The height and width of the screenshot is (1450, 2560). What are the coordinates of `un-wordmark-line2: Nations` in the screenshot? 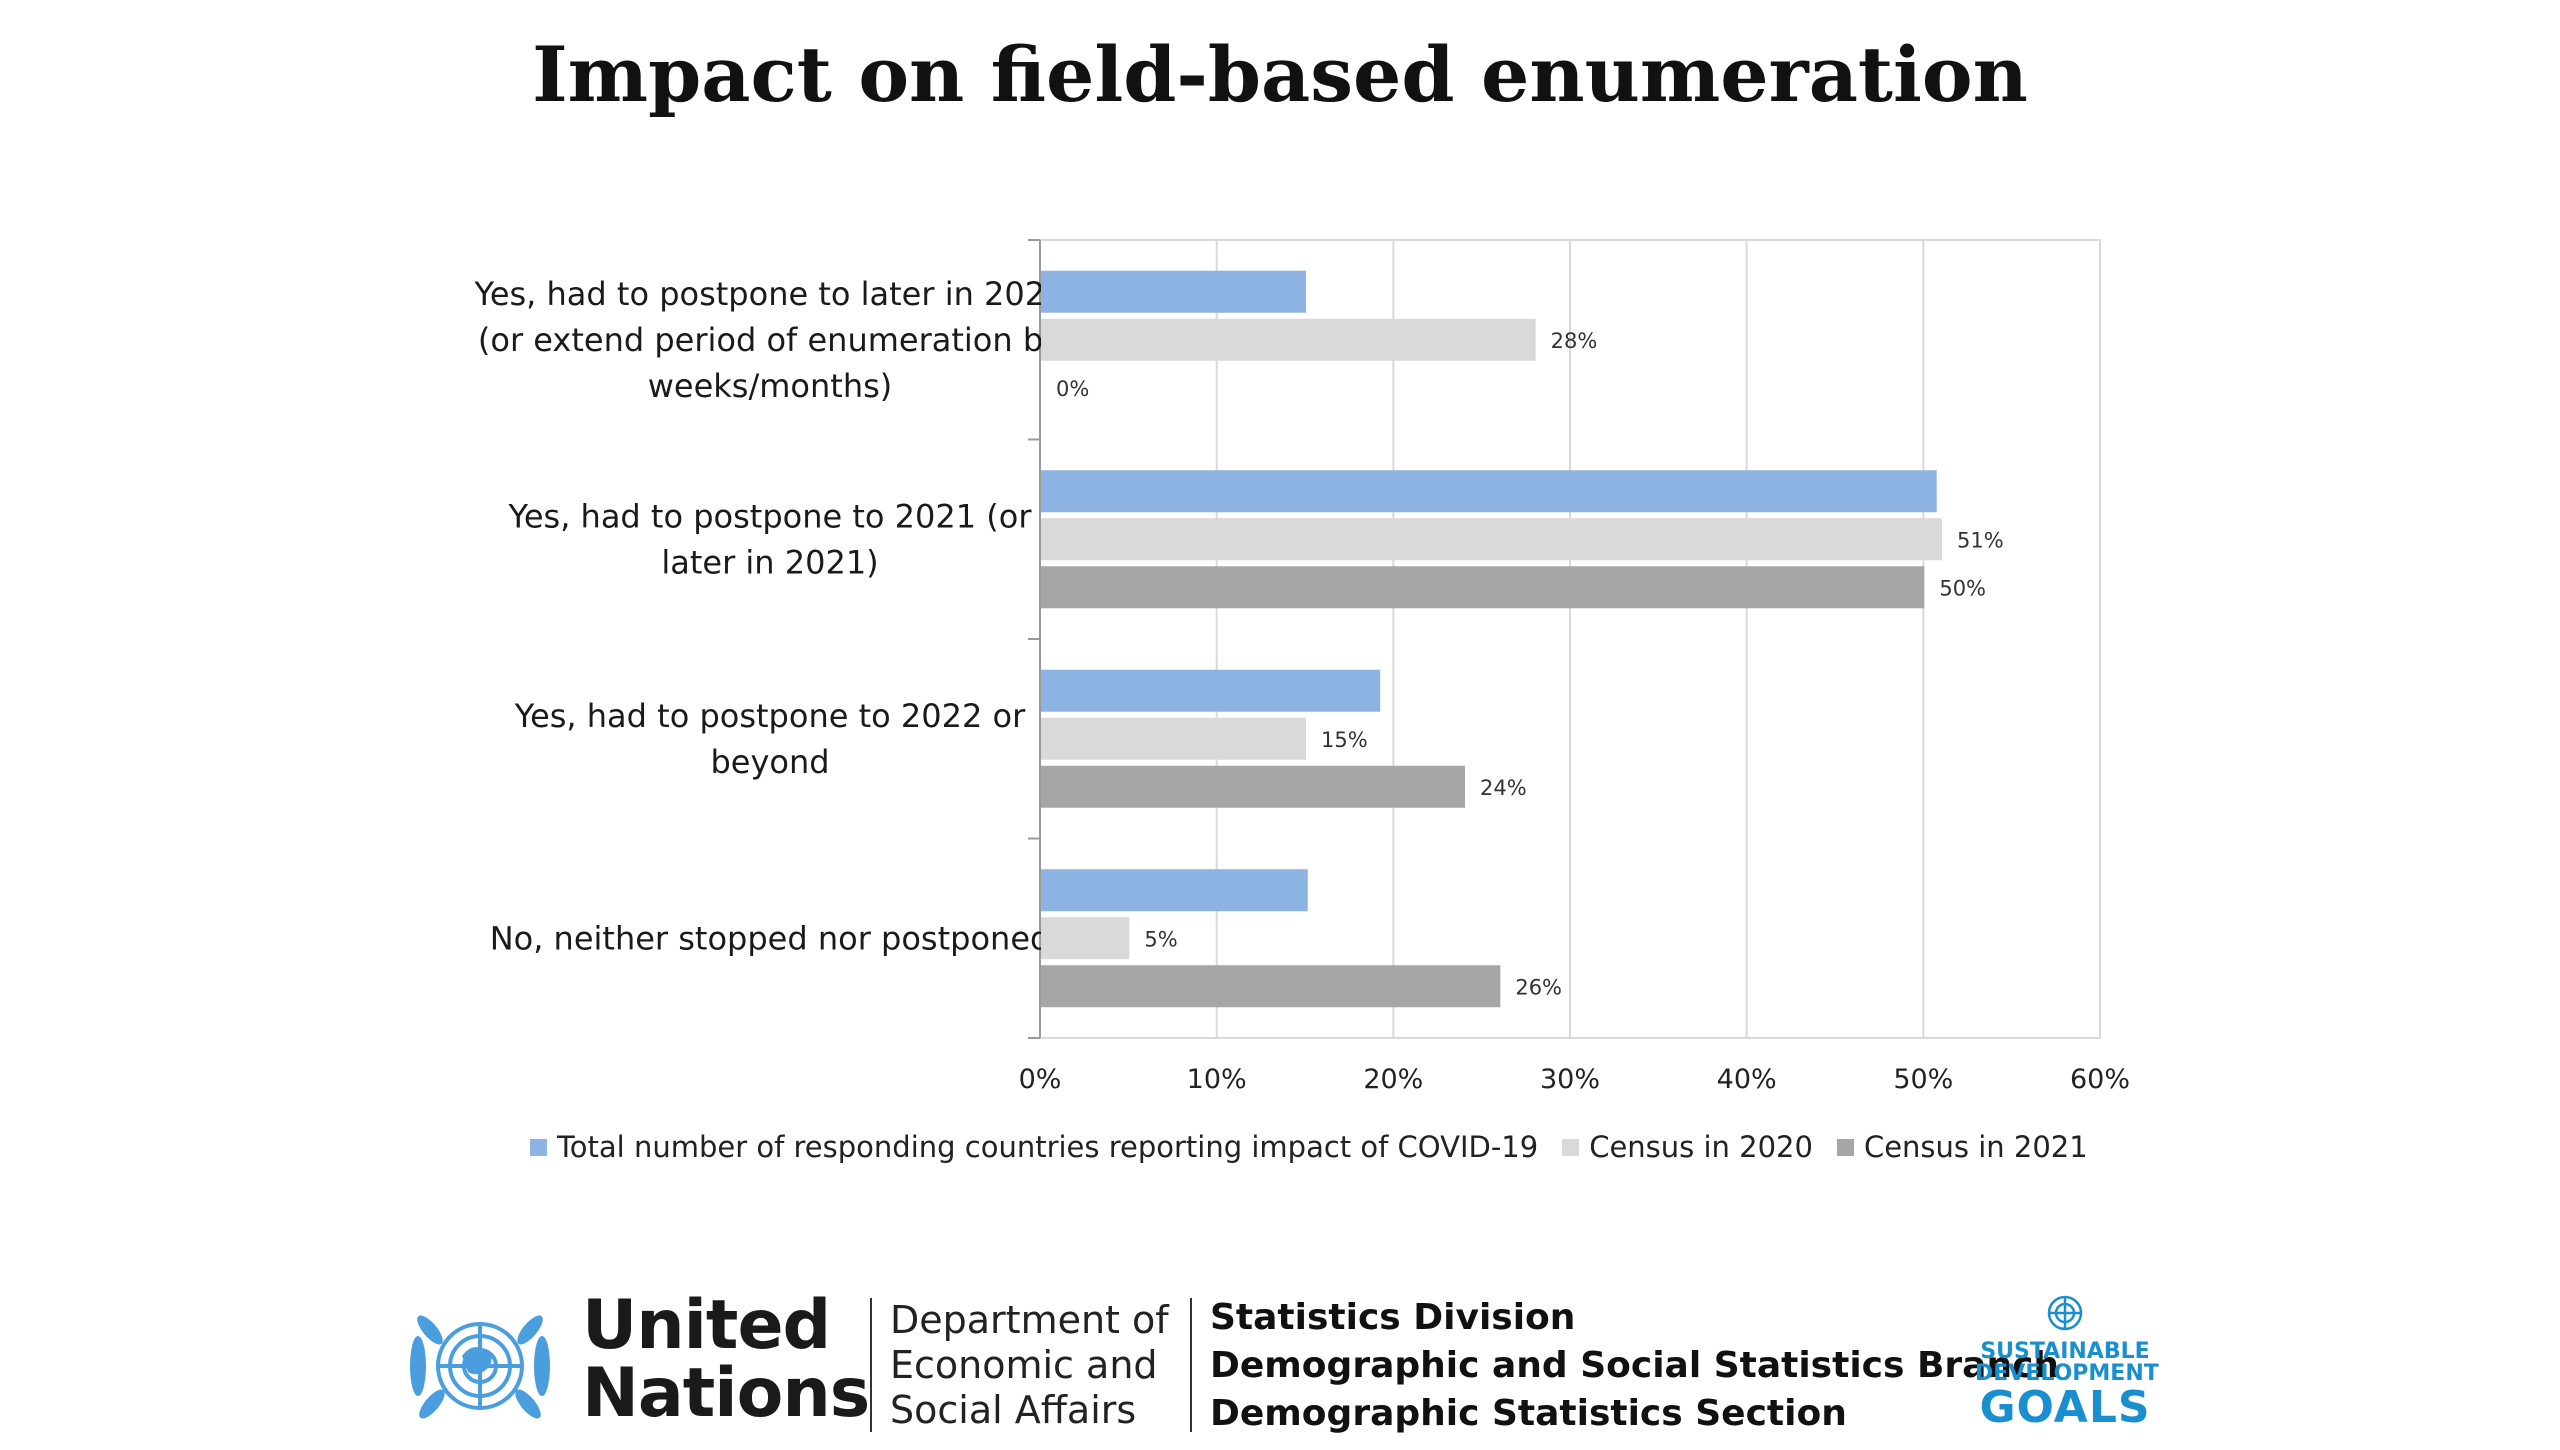 It's located at (726, 1393).